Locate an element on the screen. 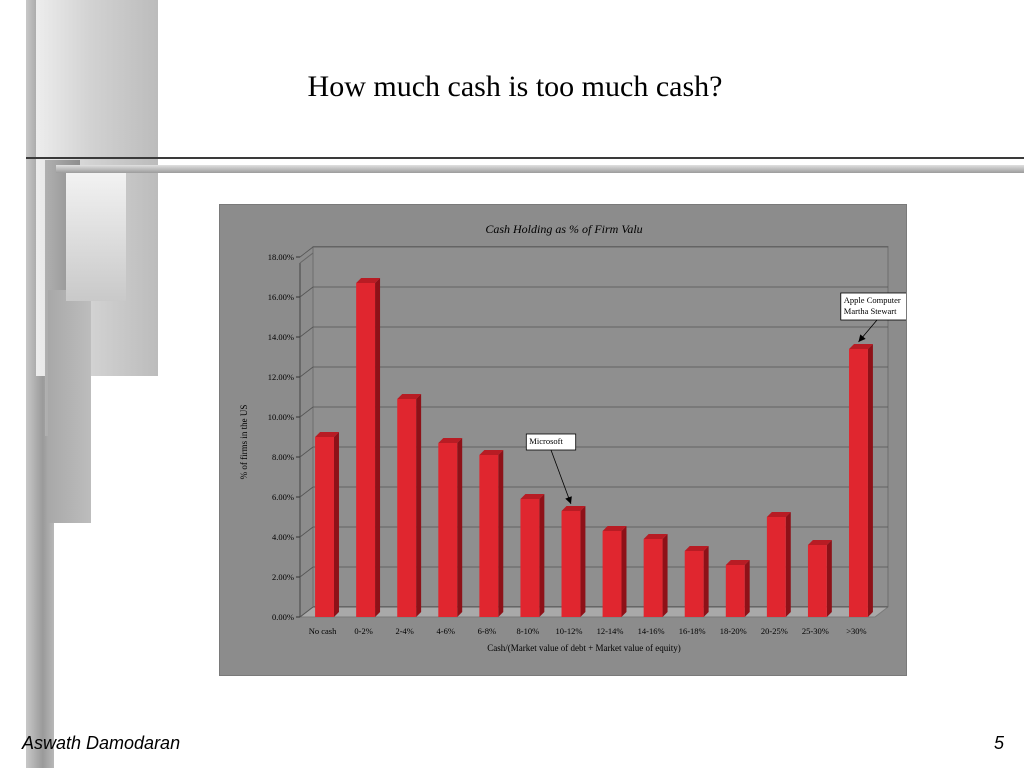 This screenshot has height=768, width=1024. y-axis-depth-line is located at coordinates (306, 258).